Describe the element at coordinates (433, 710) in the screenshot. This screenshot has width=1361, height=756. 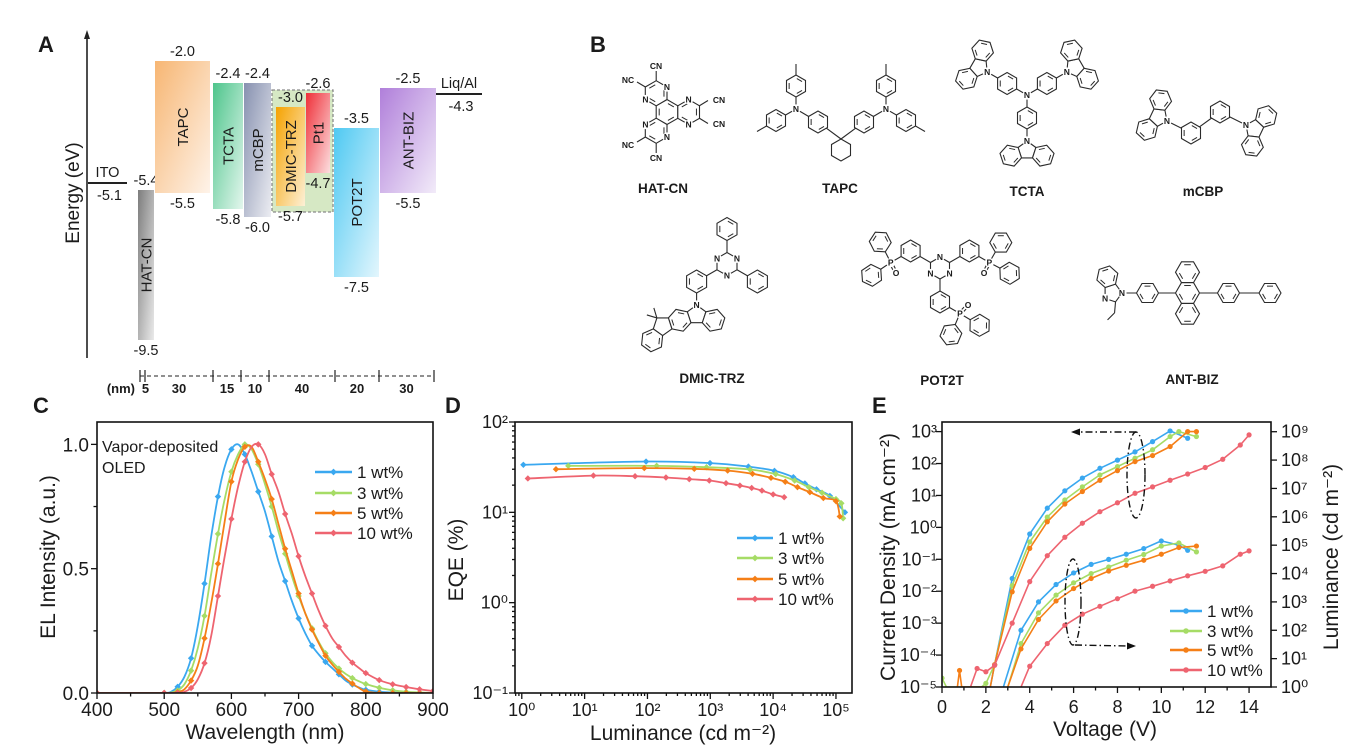
I see `x-tick-label: 900` at that location.